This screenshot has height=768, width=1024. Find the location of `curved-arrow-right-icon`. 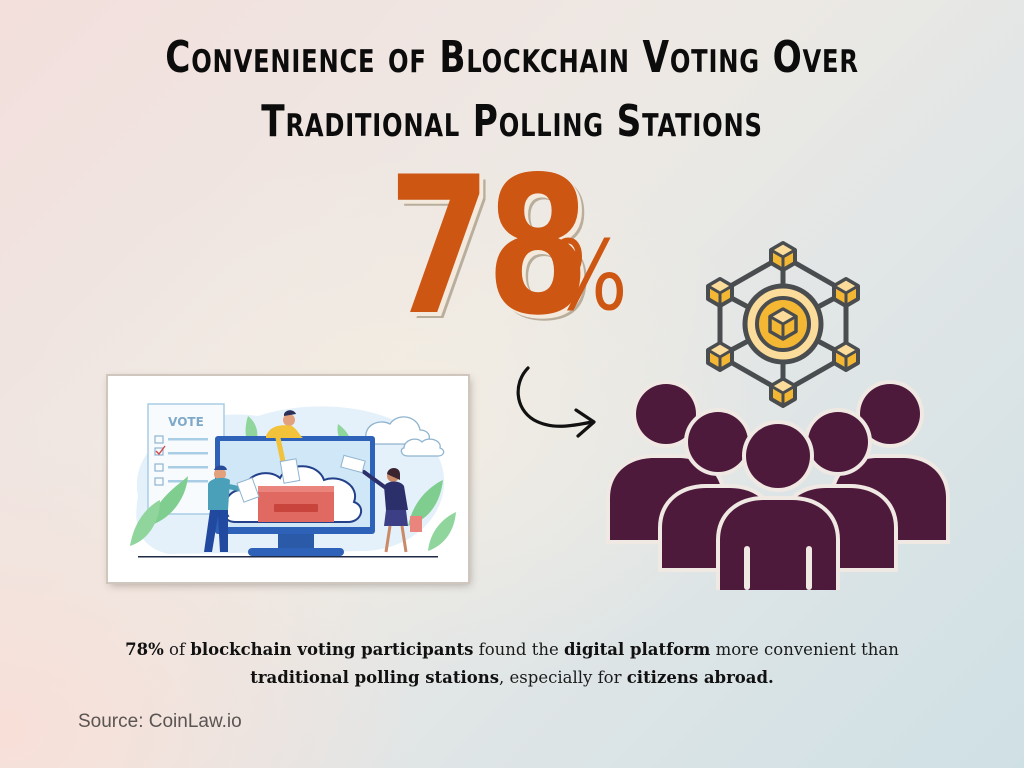

curved-arrow-right-icon is located at coordinates (556, 402).